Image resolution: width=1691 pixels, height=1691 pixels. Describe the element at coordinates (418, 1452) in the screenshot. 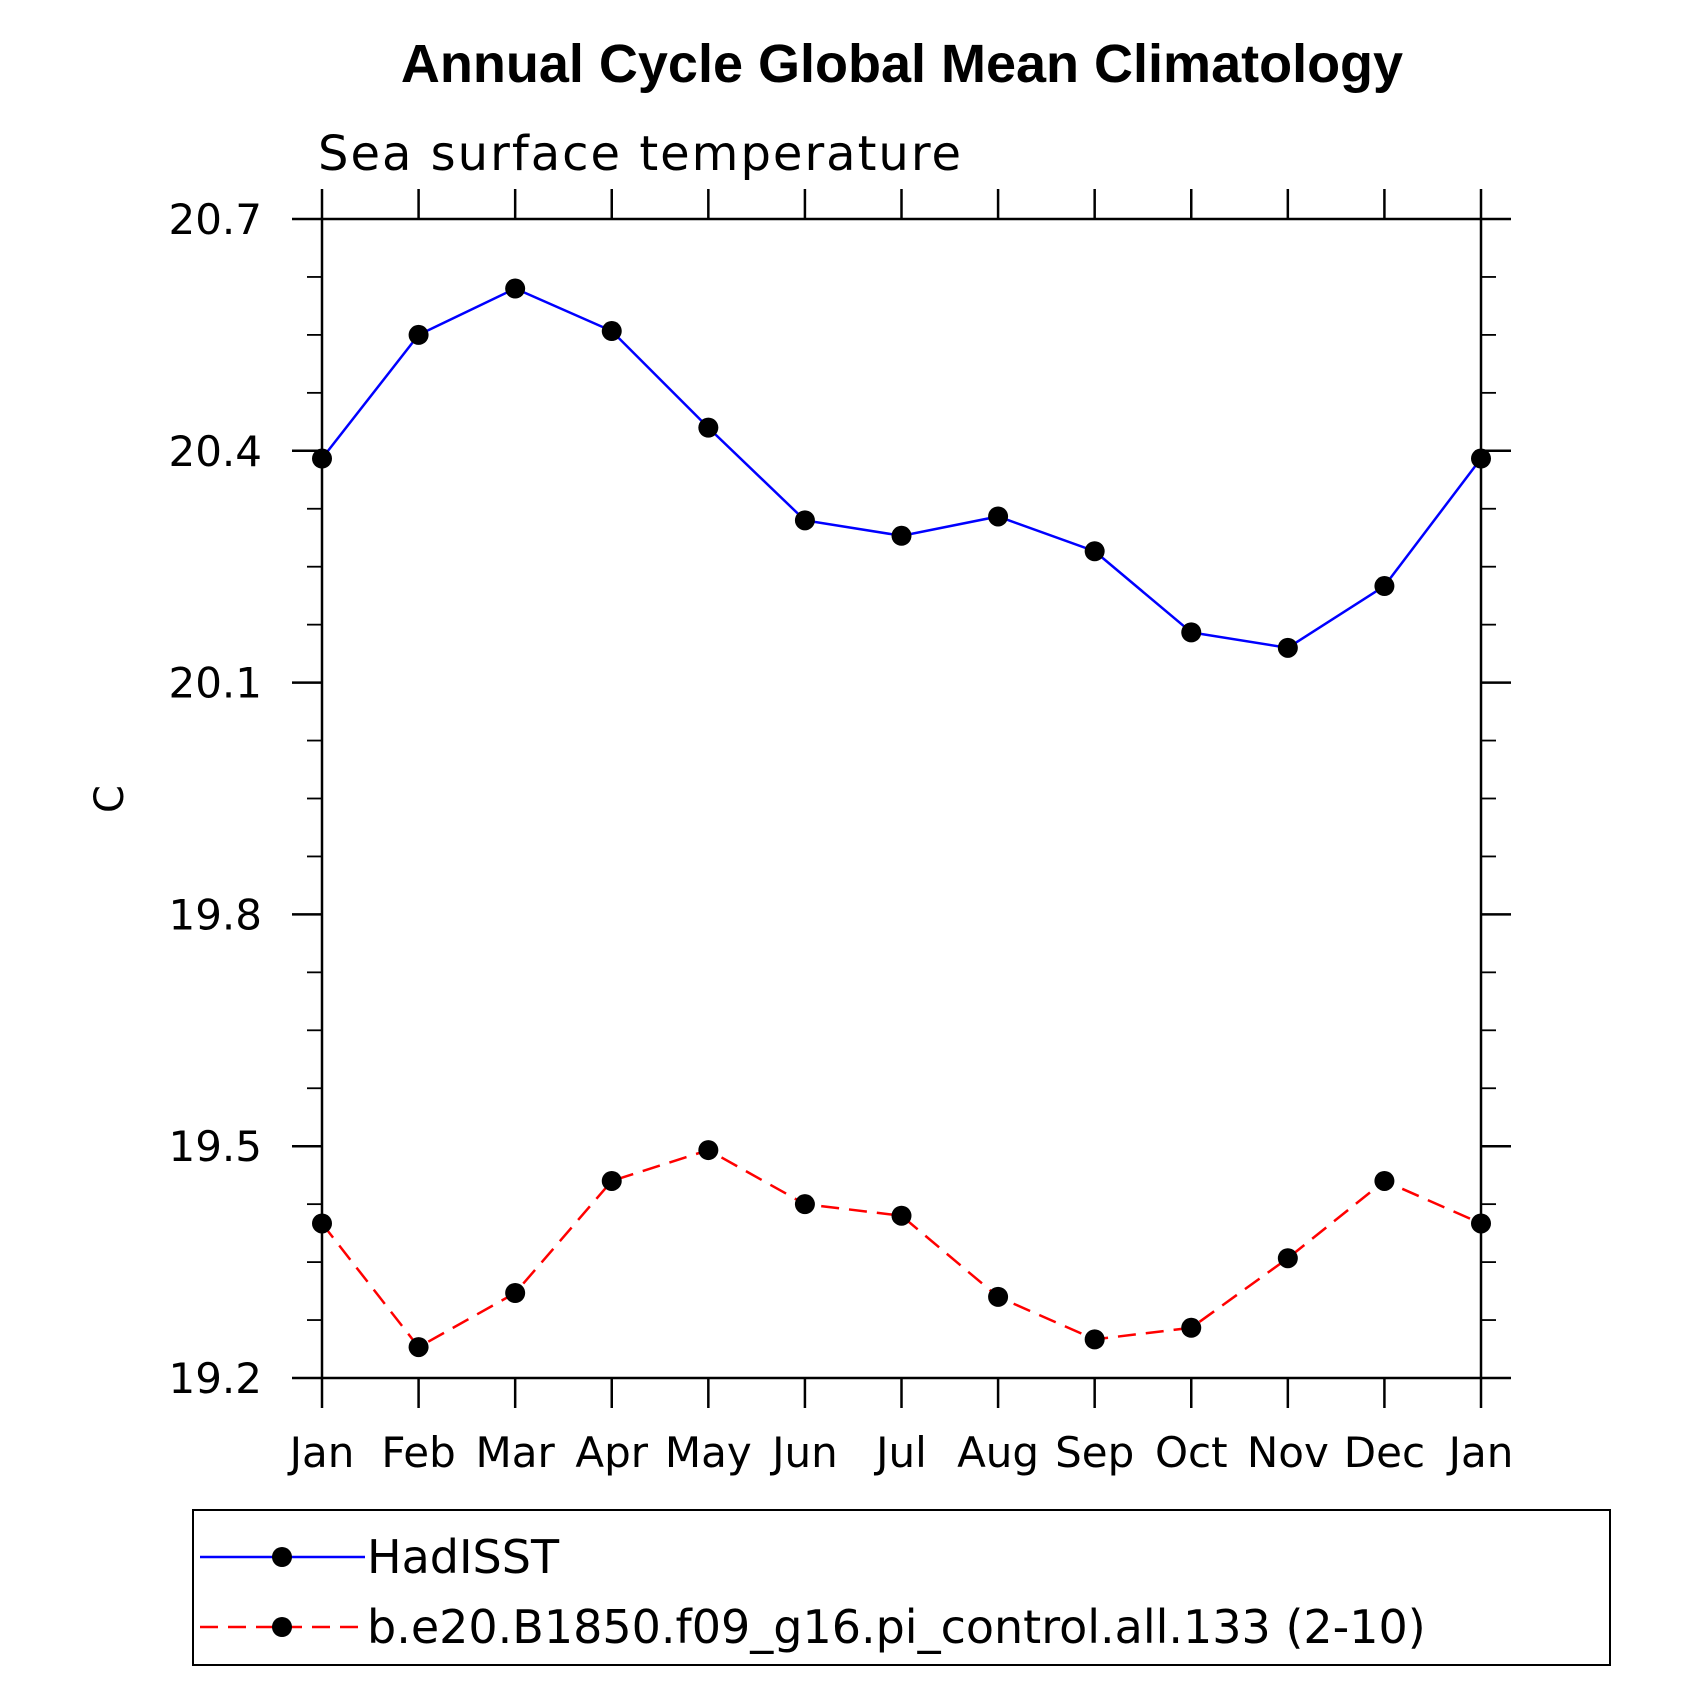

I see `x-tick-label: Feb` at that location.